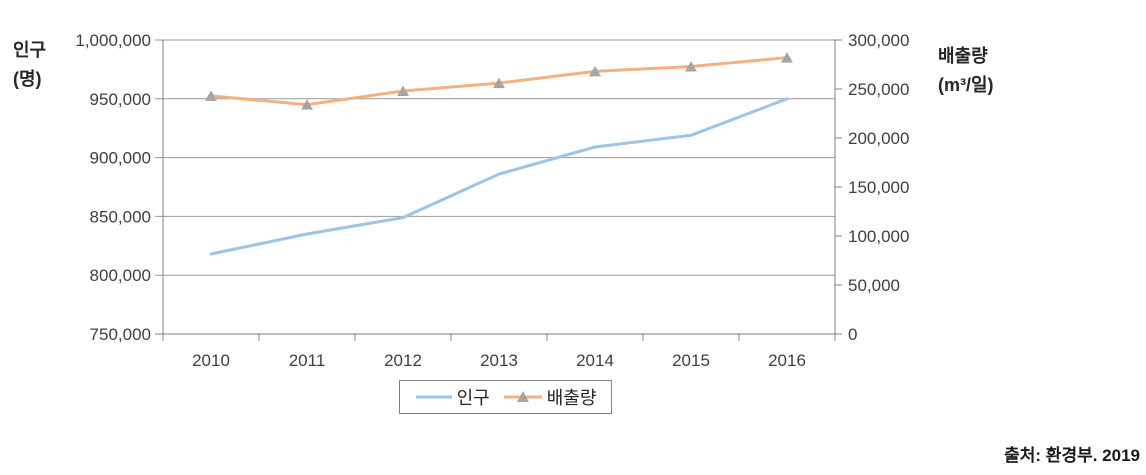 Image resolution: width=1146 pixels, height=475 pixels. What do you see at coordinates (473, 398) in the screenshot?
I see `legend-label-population: 인구` at bounding box center [473, 398].